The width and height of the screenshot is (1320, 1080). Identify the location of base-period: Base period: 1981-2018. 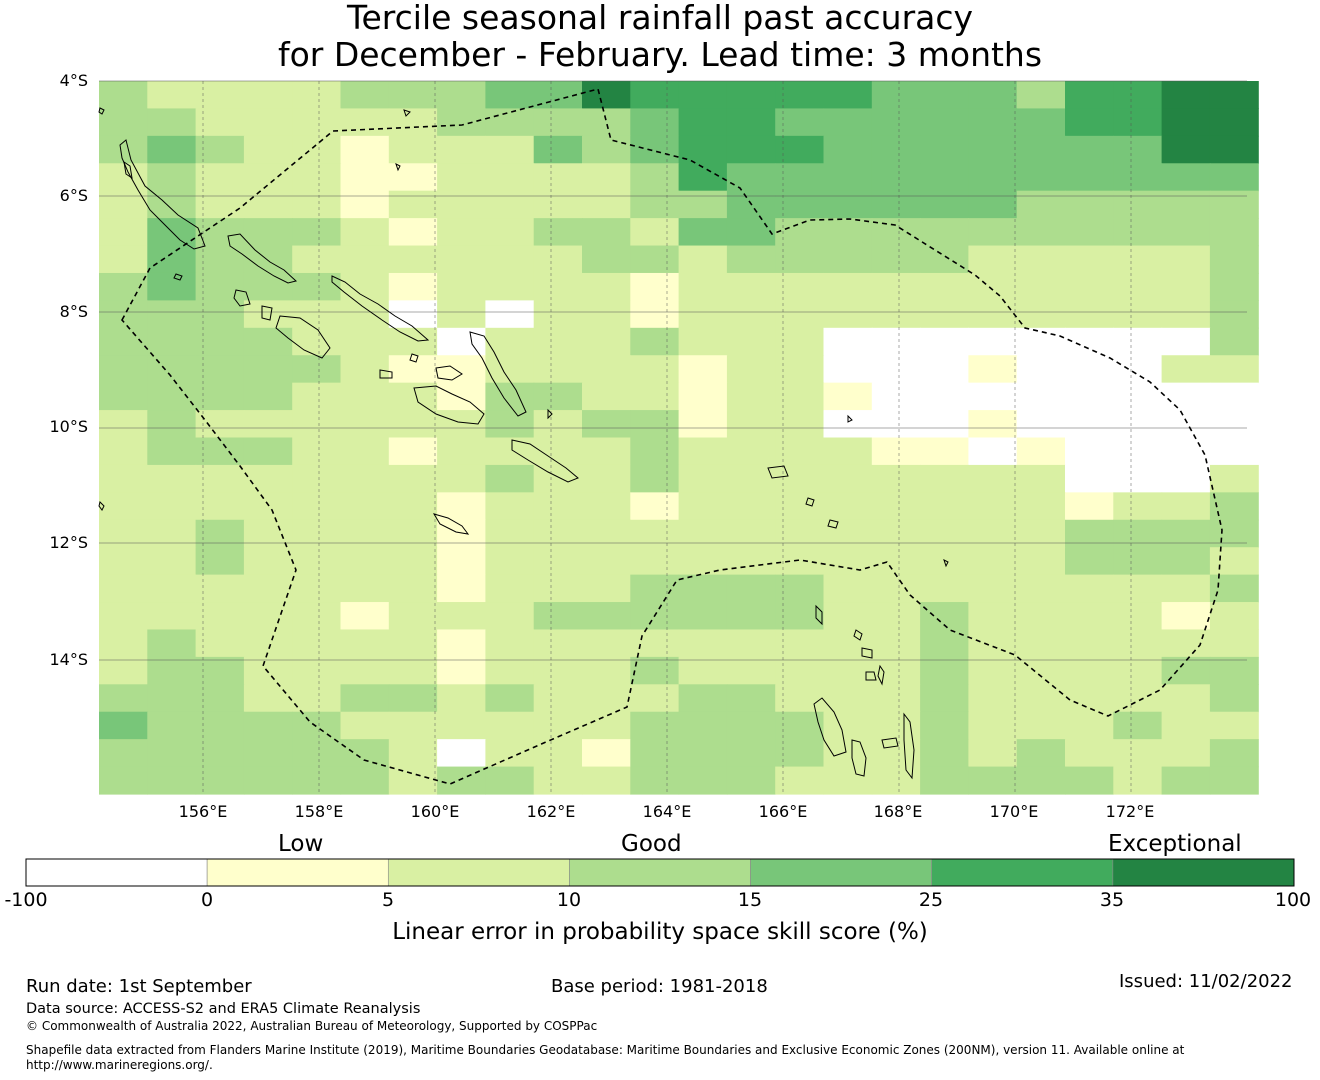
(659, 986).